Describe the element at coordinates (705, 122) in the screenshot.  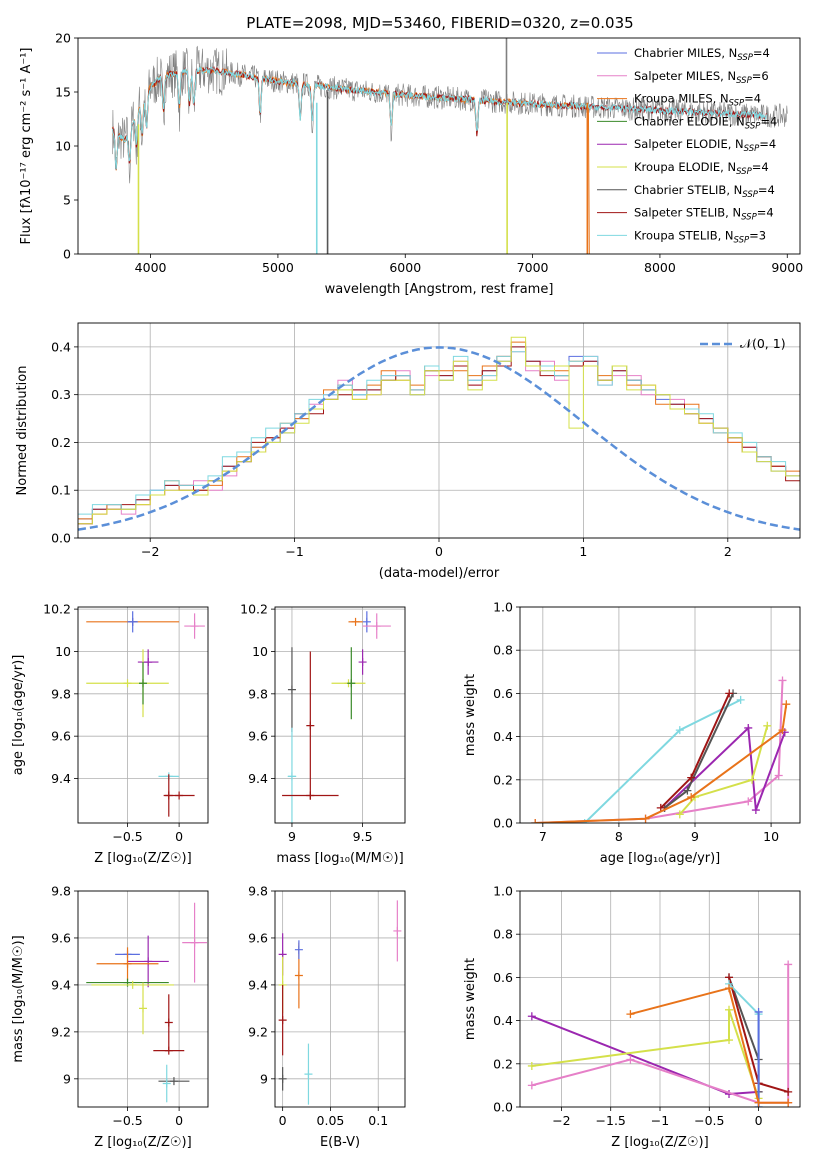
I see `legend-label: Chabrier ELODIE, NSSP=4` at that location.